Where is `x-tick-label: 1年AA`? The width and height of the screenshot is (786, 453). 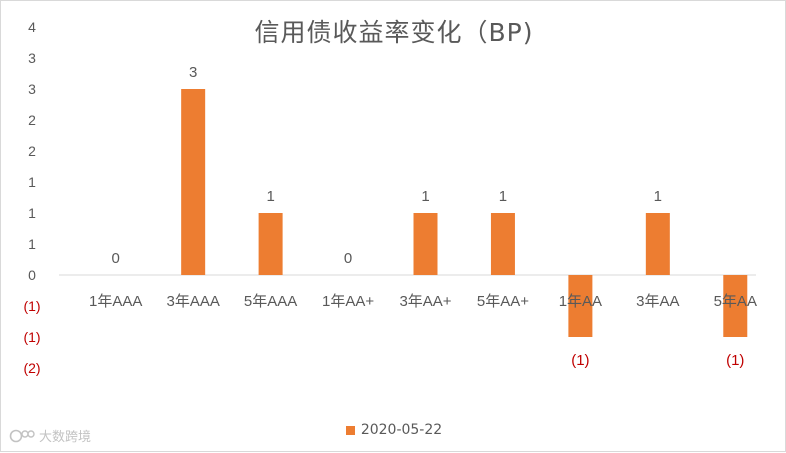
x-tick-label: 1年AA is located at coordinates (580, 301).